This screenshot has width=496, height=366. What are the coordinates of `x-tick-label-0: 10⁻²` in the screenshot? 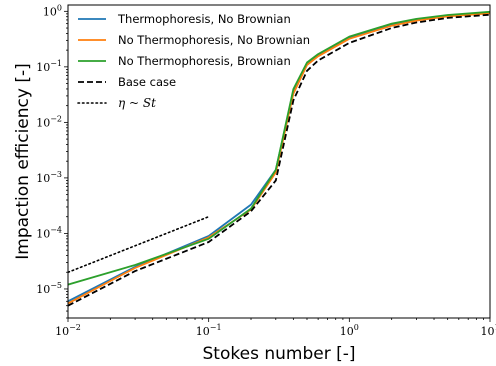 It's located at (68, 330).